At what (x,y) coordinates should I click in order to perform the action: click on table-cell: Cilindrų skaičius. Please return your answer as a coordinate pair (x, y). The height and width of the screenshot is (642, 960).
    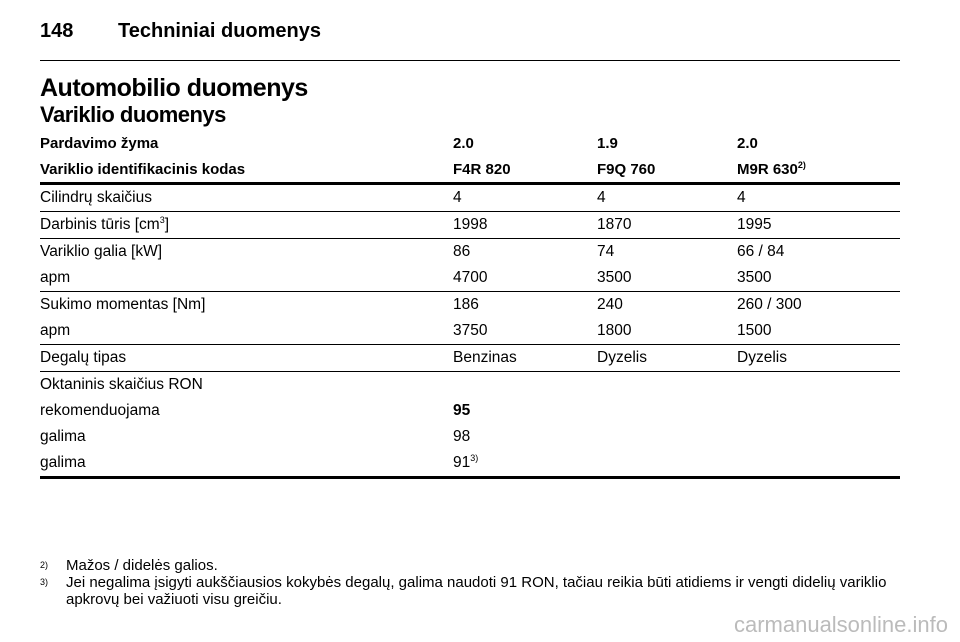
    Looking at the image, I should click on (96, 197).